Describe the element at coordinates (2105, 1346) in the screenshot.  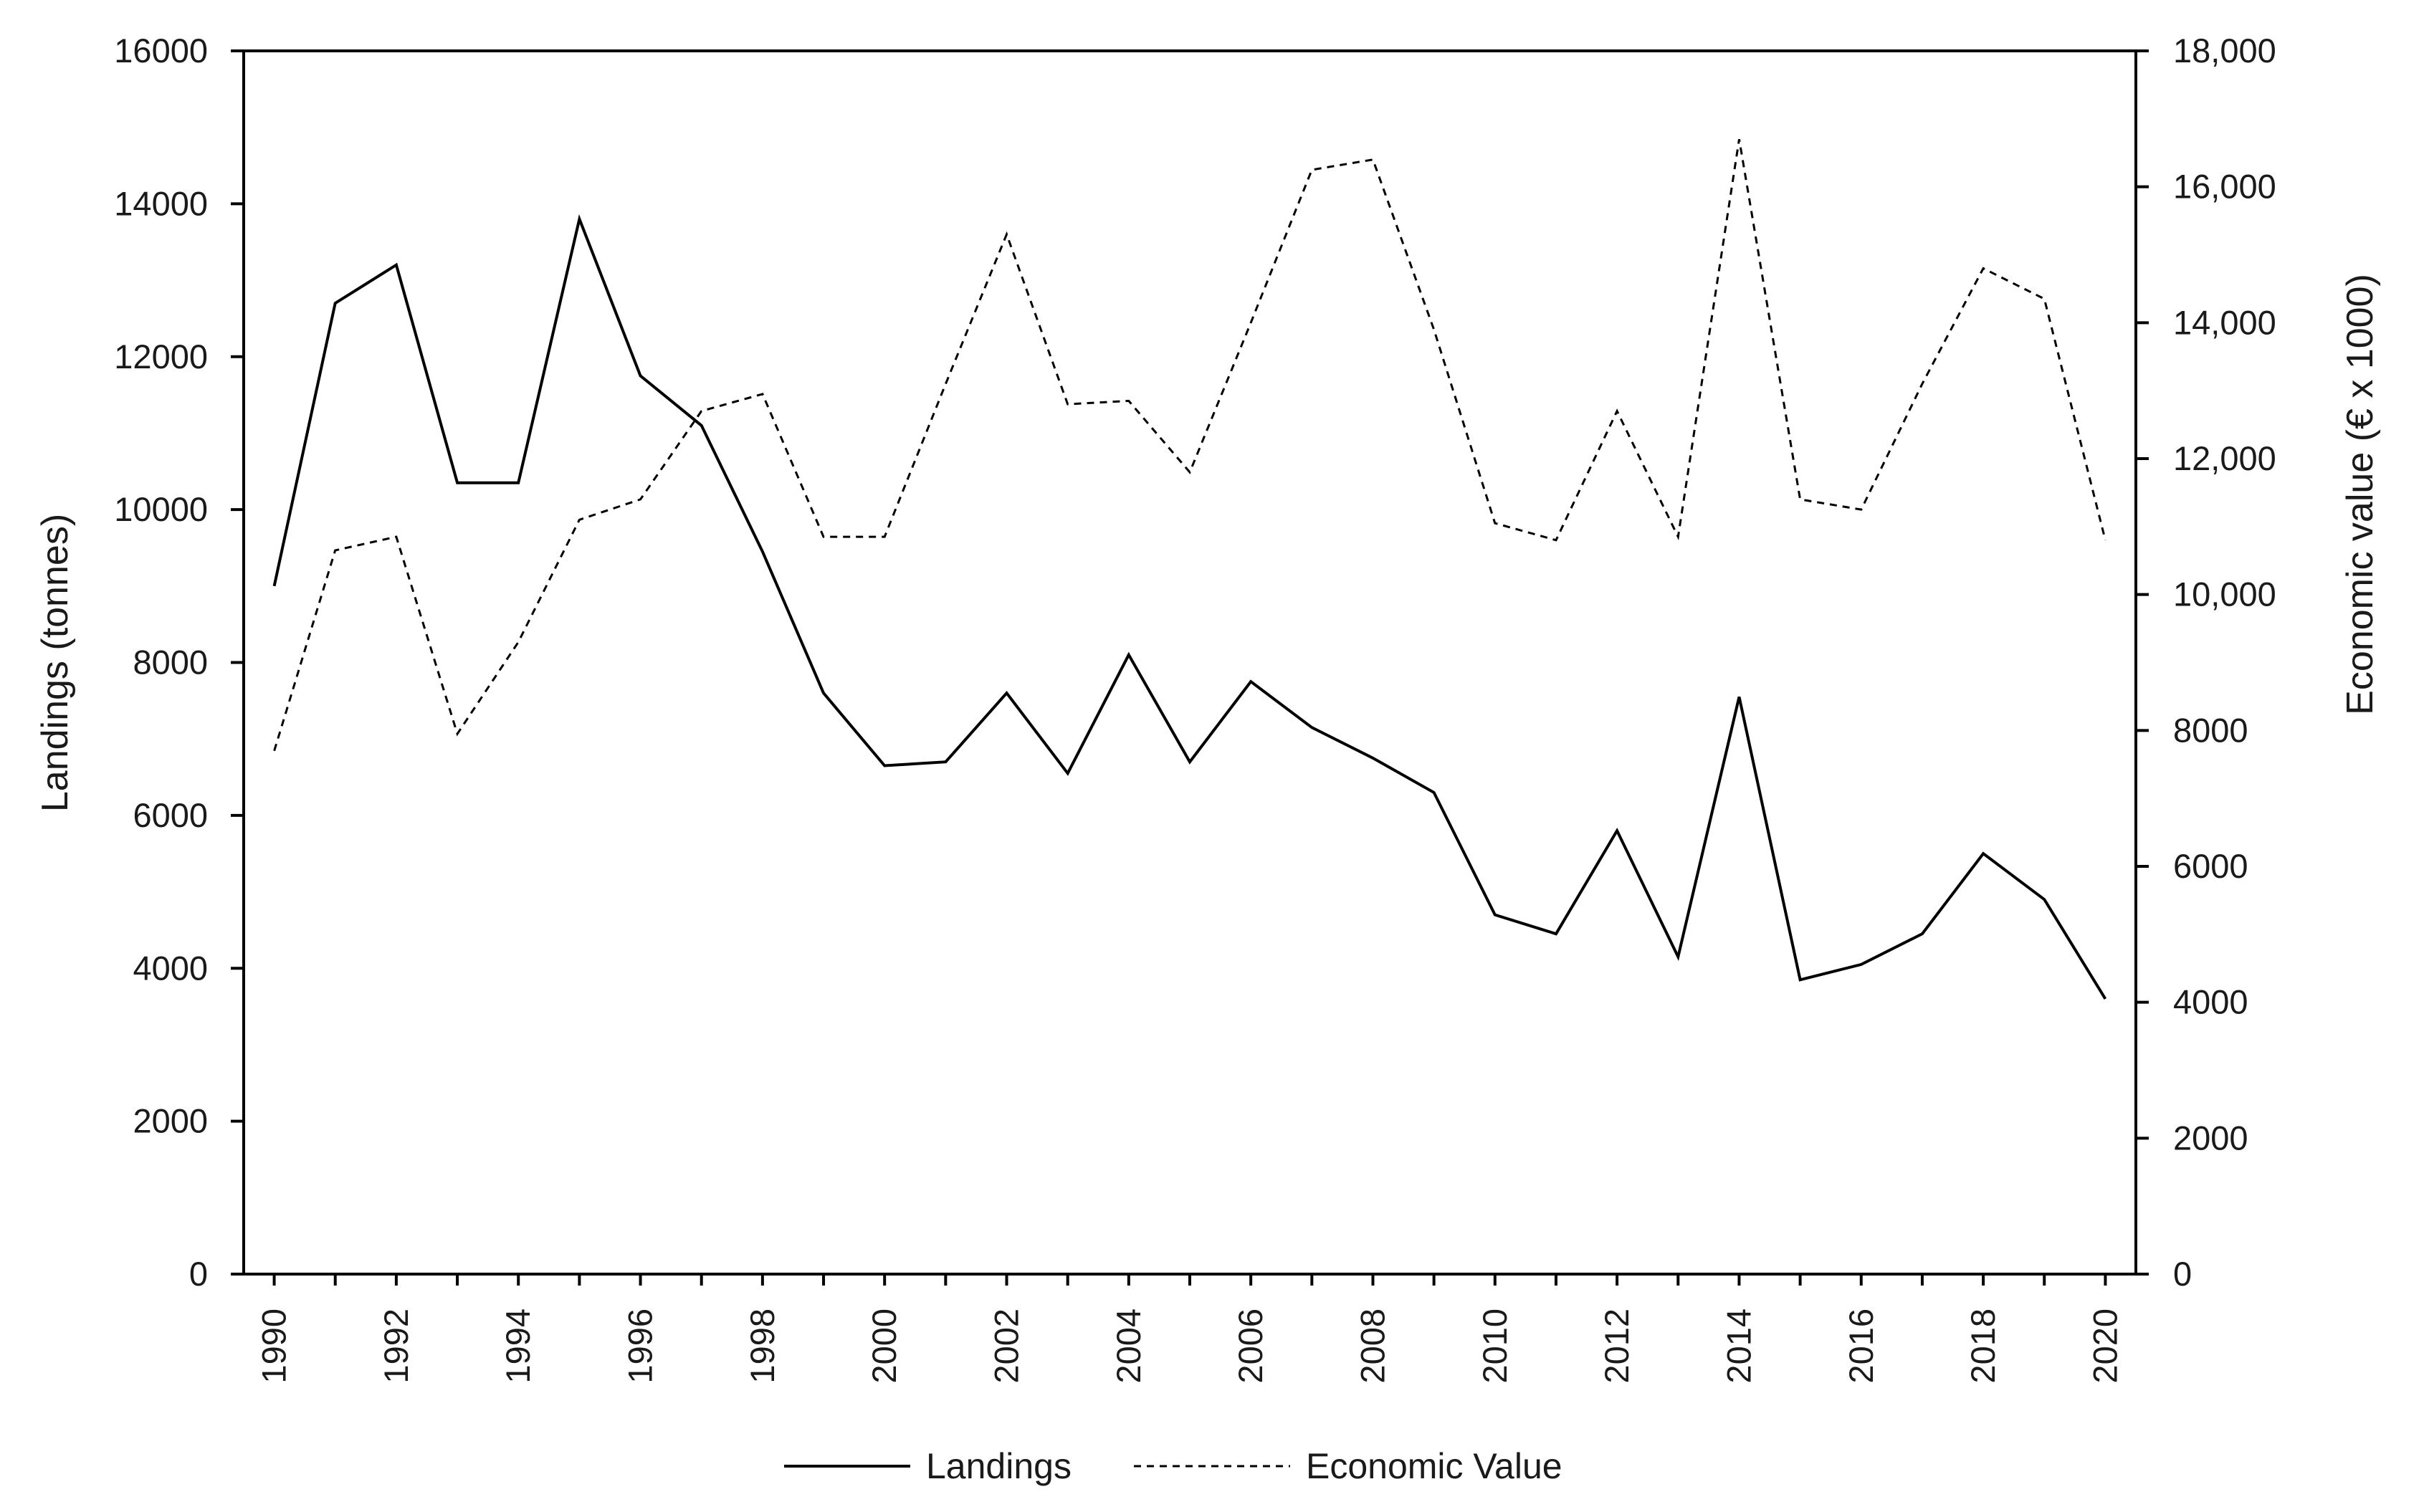
I see `x-tick-label: 2020` at that location.